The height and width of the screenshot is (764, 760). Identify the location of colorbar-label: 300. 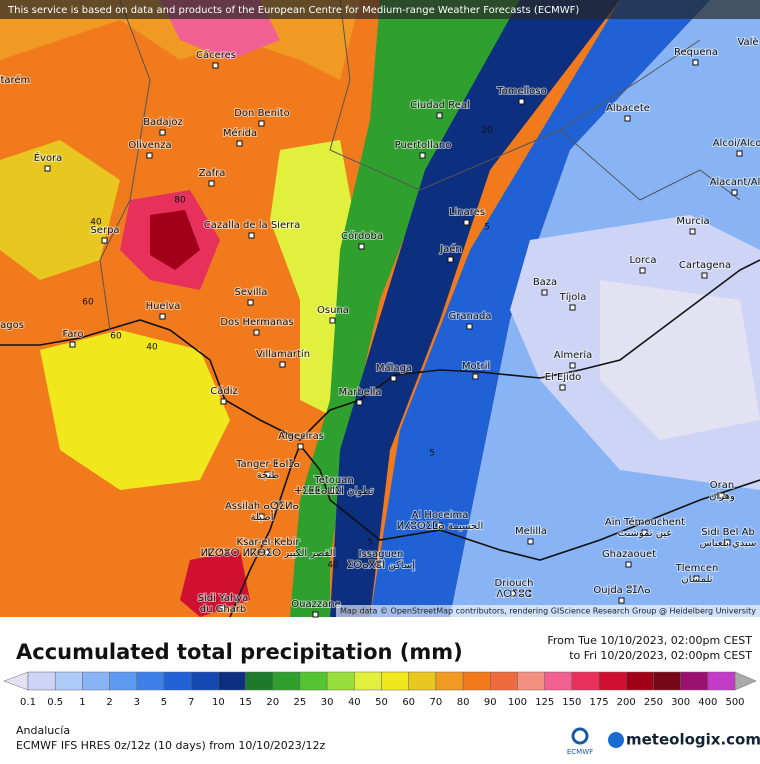
(680, 702).